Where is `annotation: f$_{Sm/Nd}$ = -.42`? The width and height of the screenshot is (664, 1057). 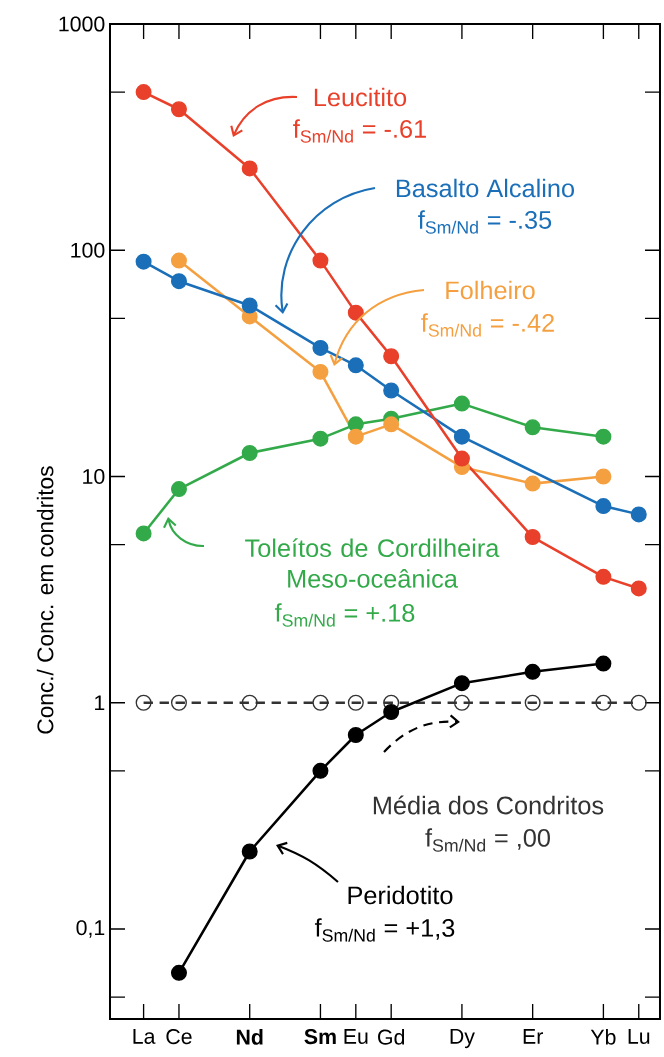
annotation: f$_{Sm/Nd}$ = -.42 is located at coordinates (487, 325).